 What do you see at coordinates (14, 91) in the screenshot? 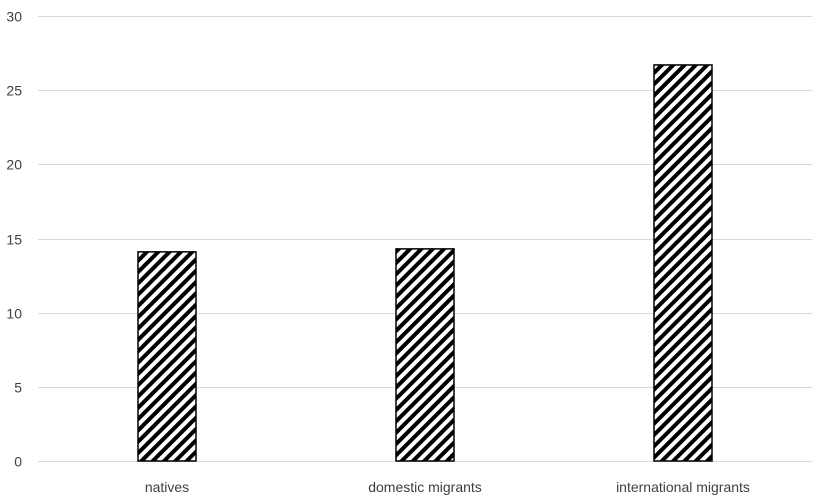
I see `y-tick-label: 25` at bounding box center [14, 91].